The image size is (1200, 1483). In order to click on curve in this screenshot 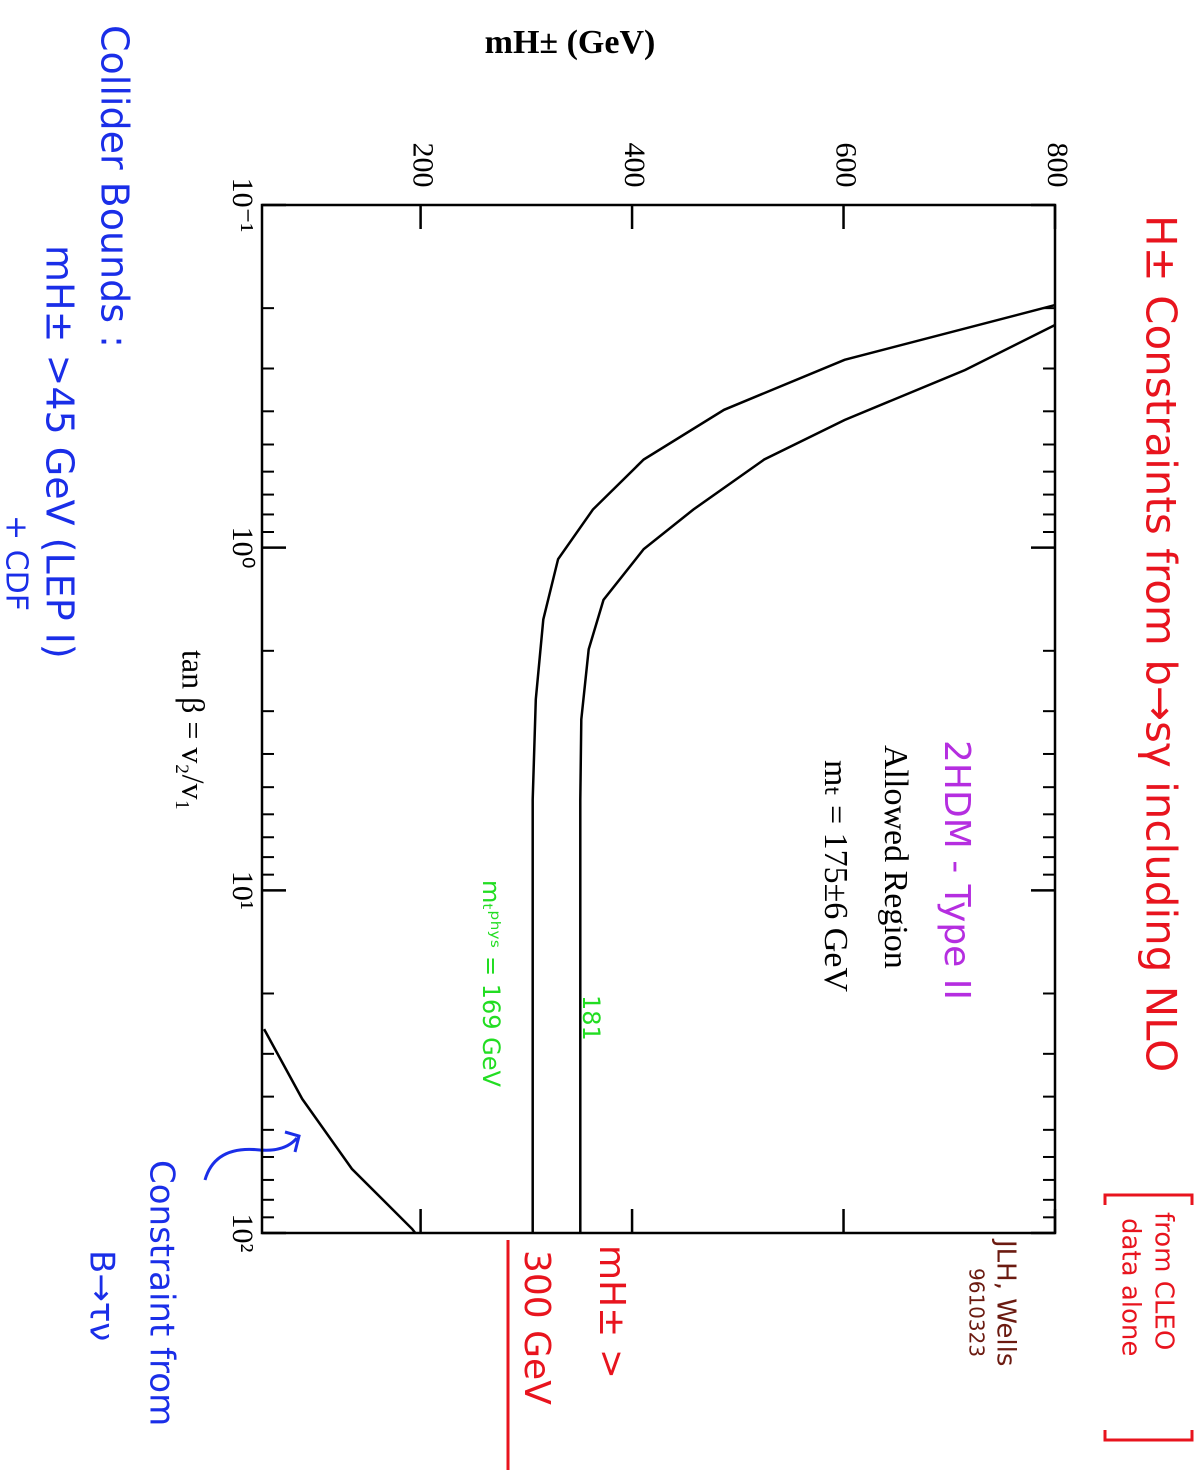, I will do `click(340, 1131)`.